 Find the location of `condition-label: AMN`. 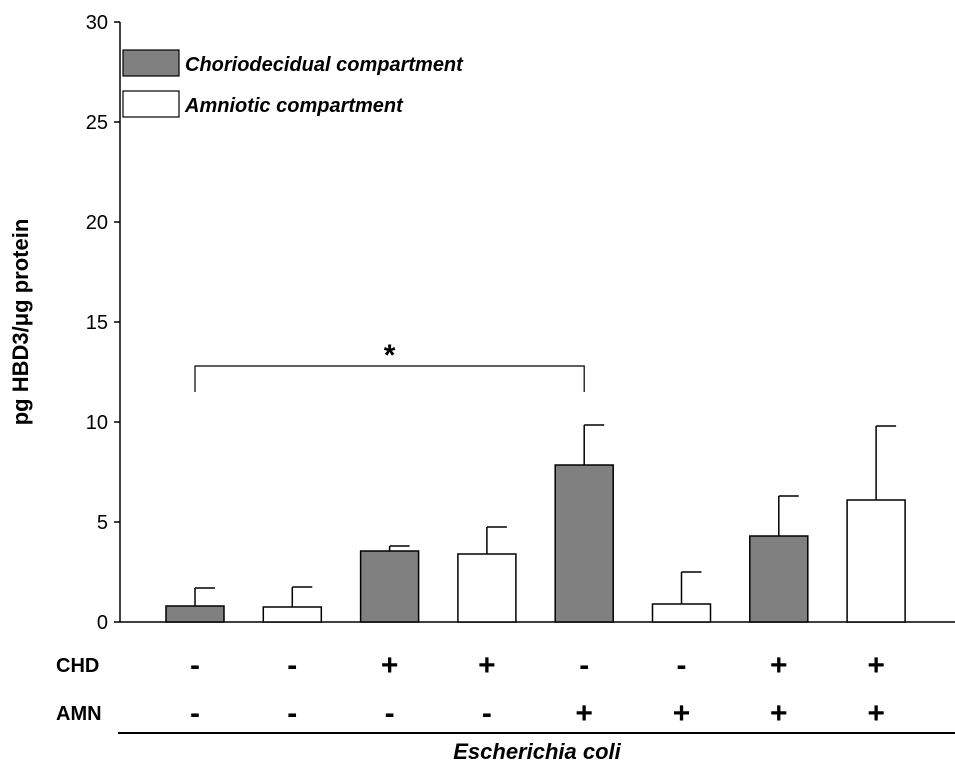

condition-label: AMN is located at coordinates (79, 714).